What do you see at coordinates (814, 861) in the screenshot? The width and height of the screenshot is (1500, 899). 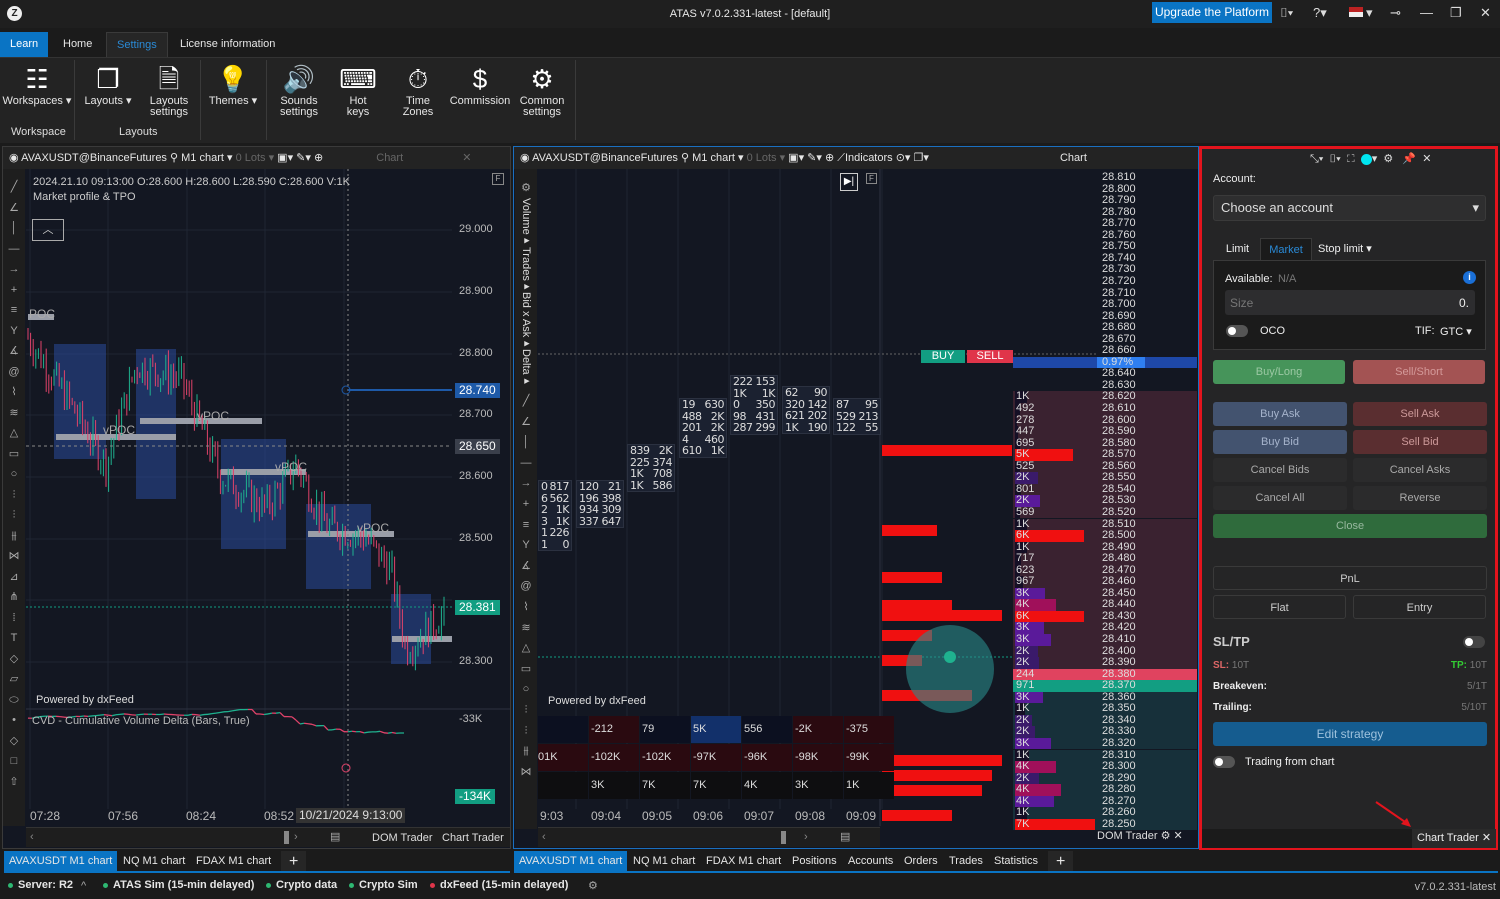 I see `workspace-tab: Positions` at bounding box center [814, 861].